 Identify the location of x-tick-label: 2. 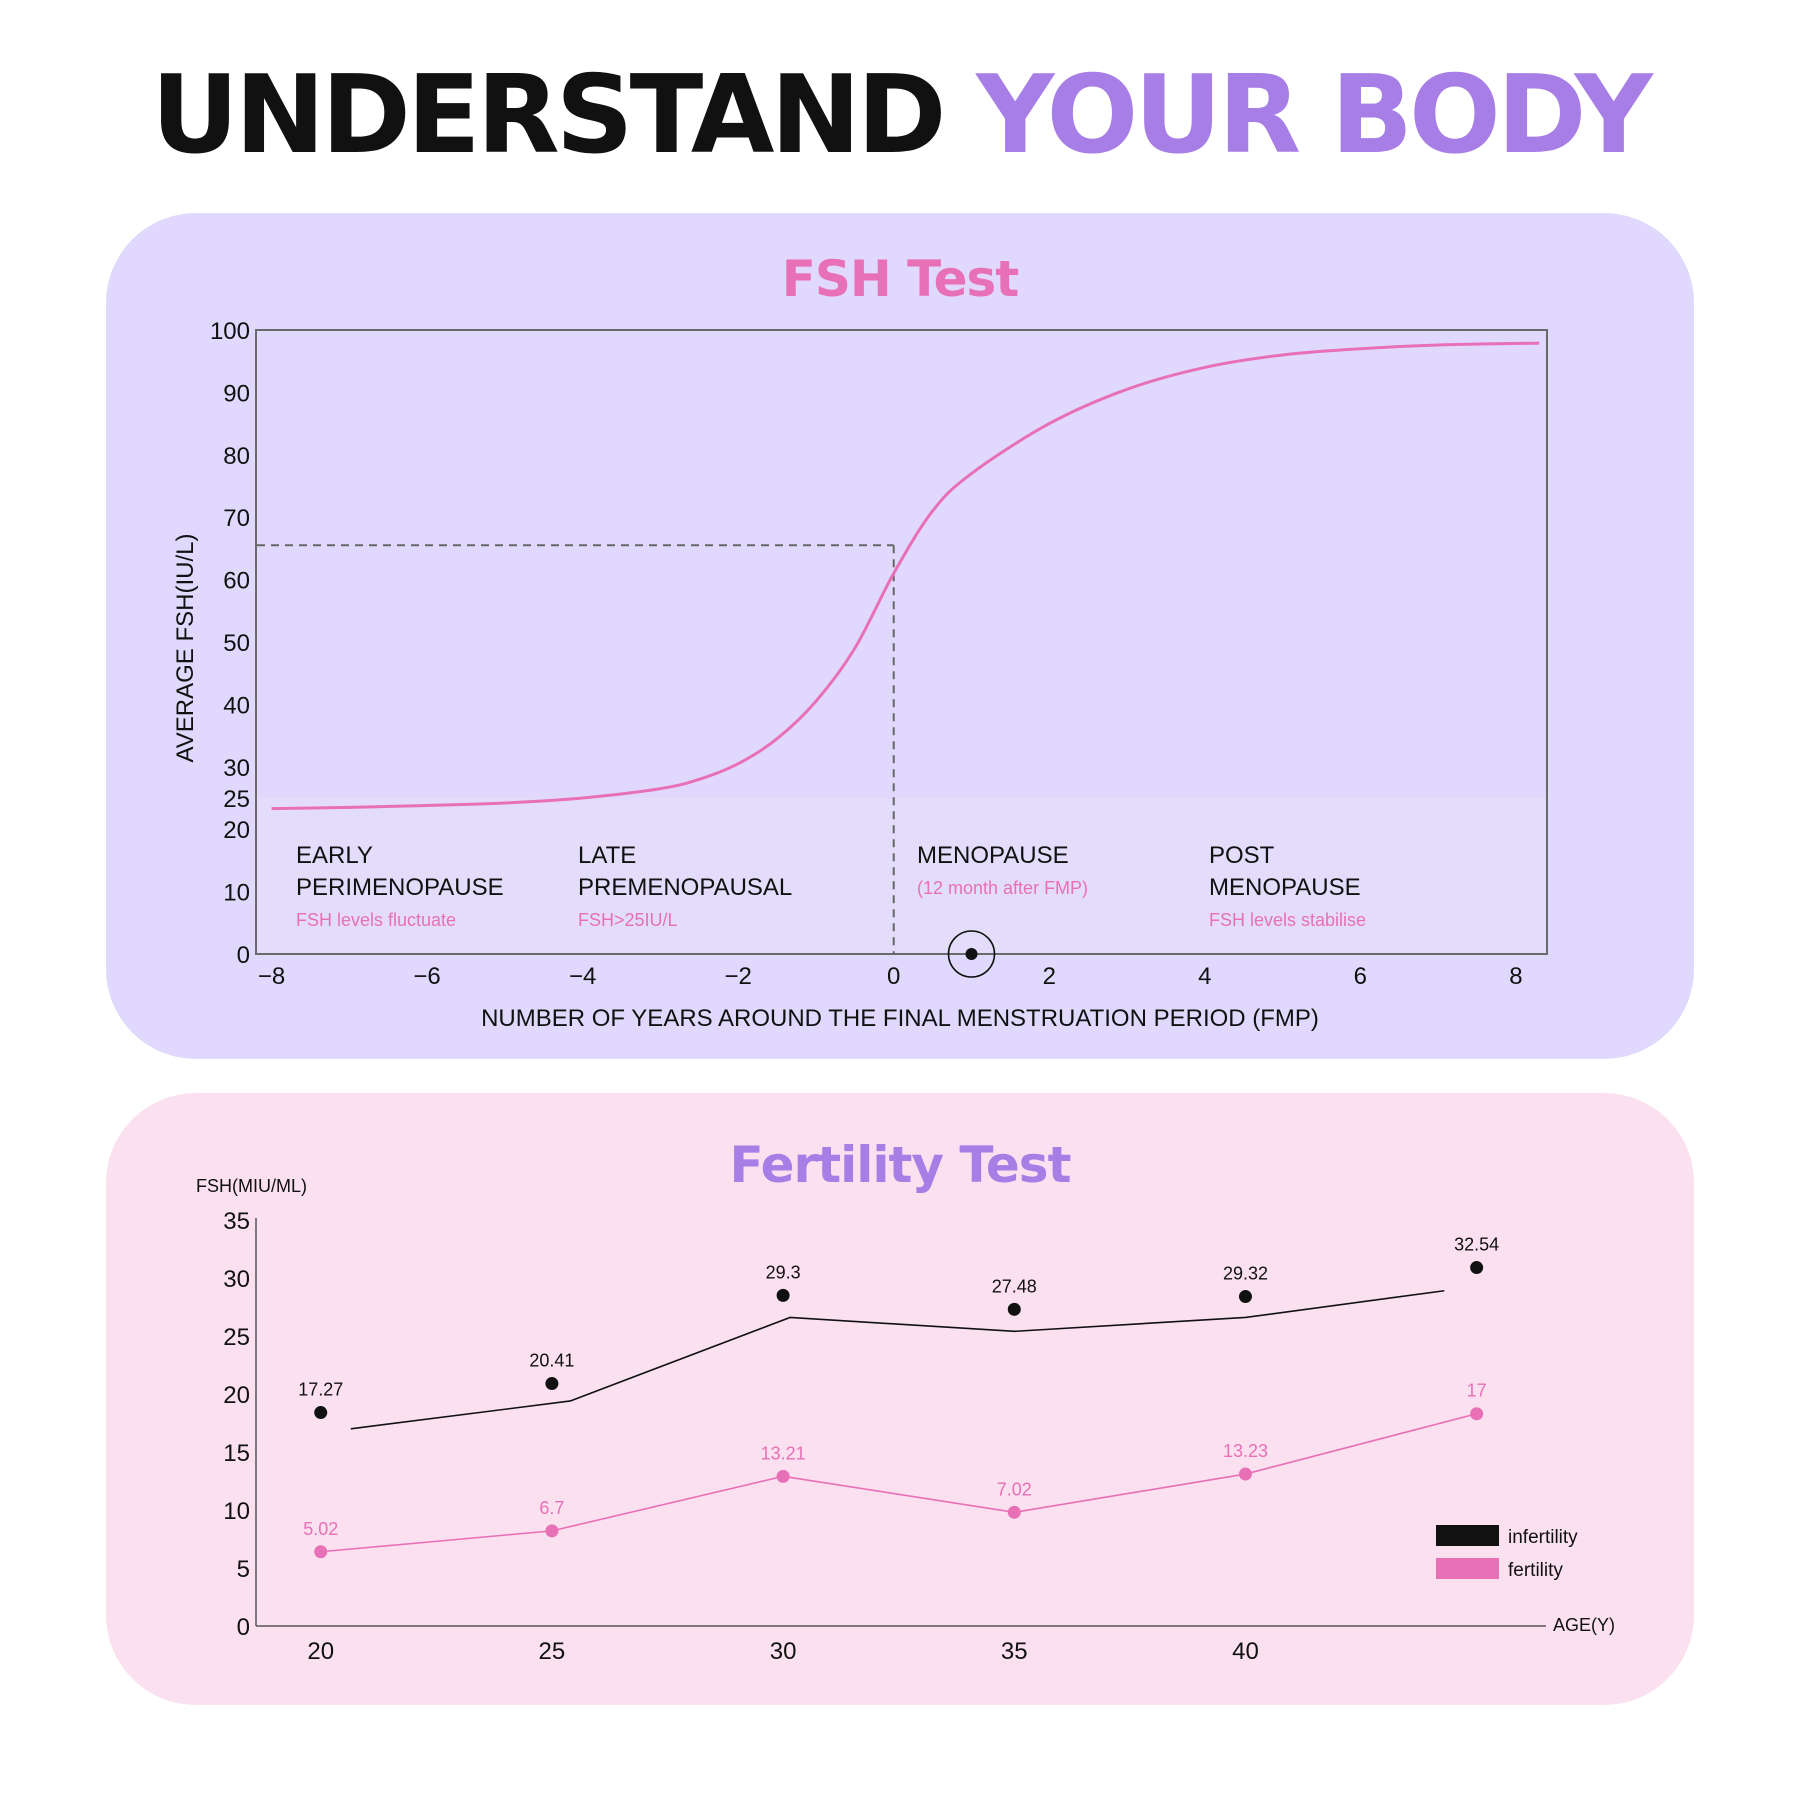
(1049, 976).